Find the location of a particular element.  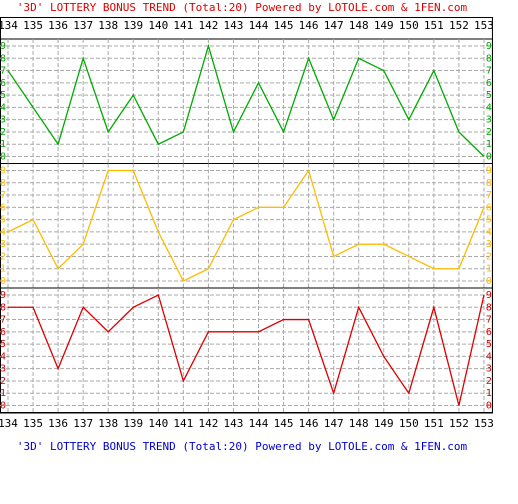

x-tick-label: 150 is located at coordinates (409, 423).